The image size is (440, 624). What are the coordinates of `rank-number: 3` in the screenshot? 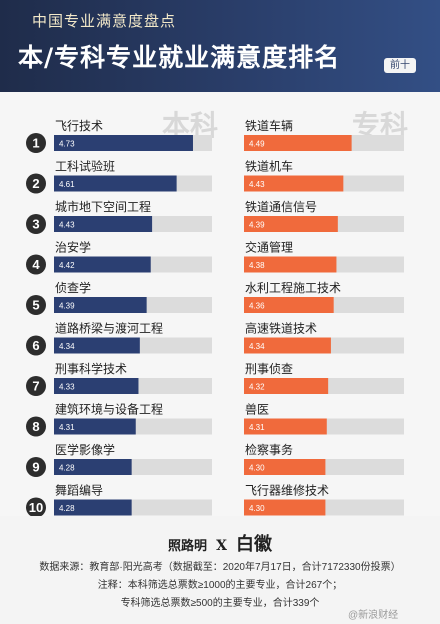 It's located at (35, 224).